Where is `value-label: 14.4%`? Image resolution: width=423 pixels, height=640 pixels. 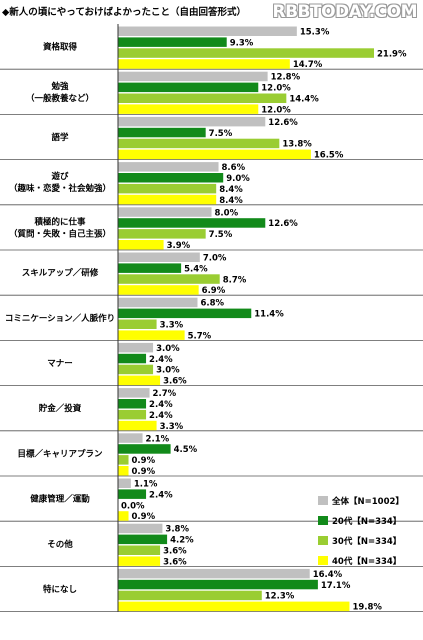
value-label: 14.4% is located at coordinates (304, 100).